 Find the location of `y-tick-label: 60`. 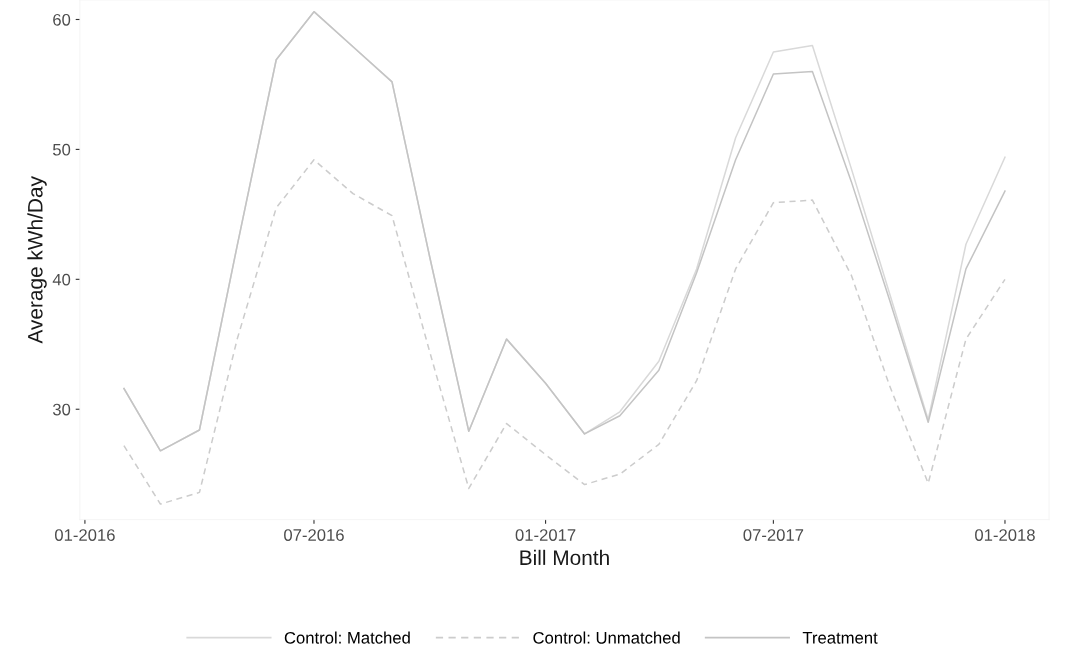

y-tick-label: 60 is located at coordinates (62, 19).